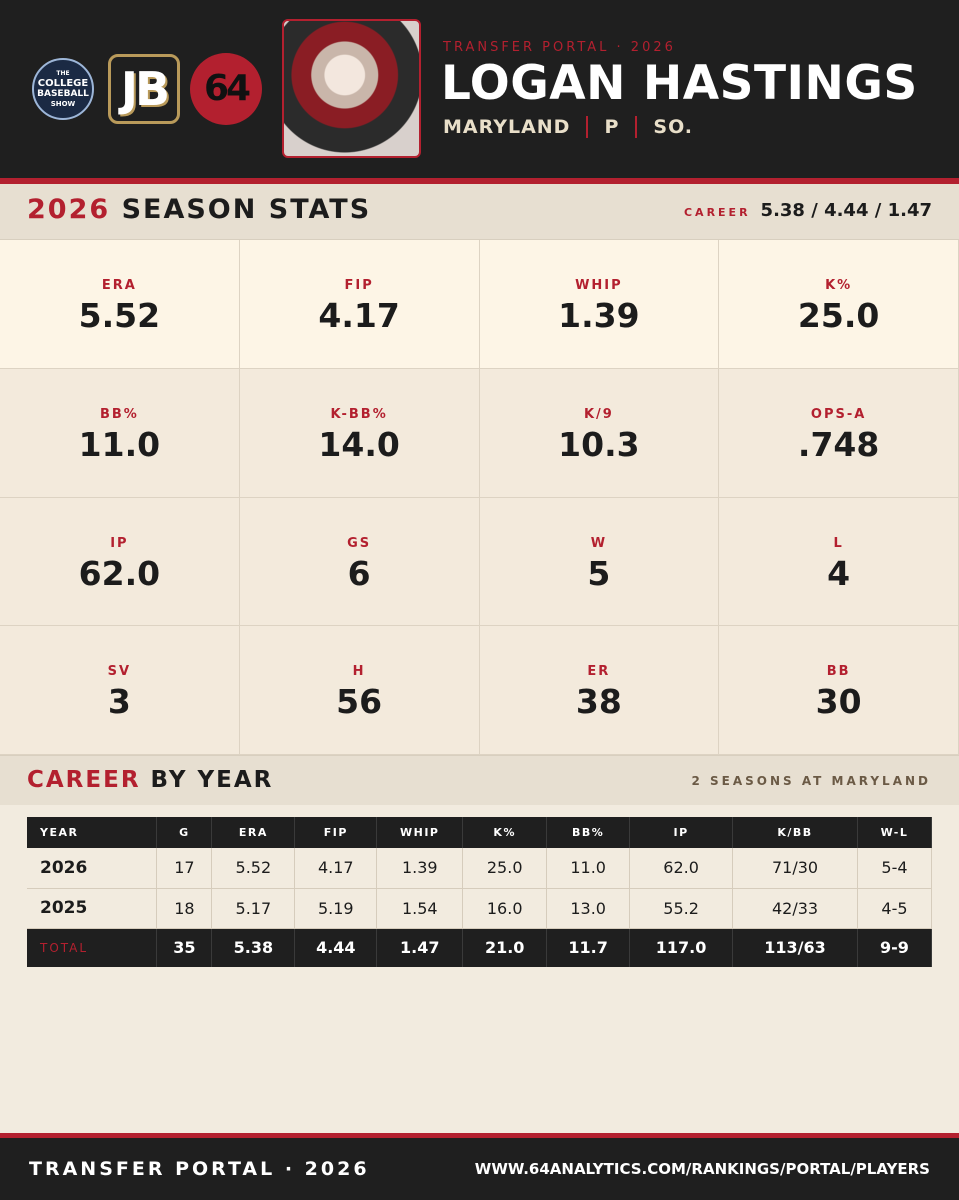  What do you see at coordinates (119, 672) in the screenshot?
I see `stat-label: SV` at bounding box center [119, 672].